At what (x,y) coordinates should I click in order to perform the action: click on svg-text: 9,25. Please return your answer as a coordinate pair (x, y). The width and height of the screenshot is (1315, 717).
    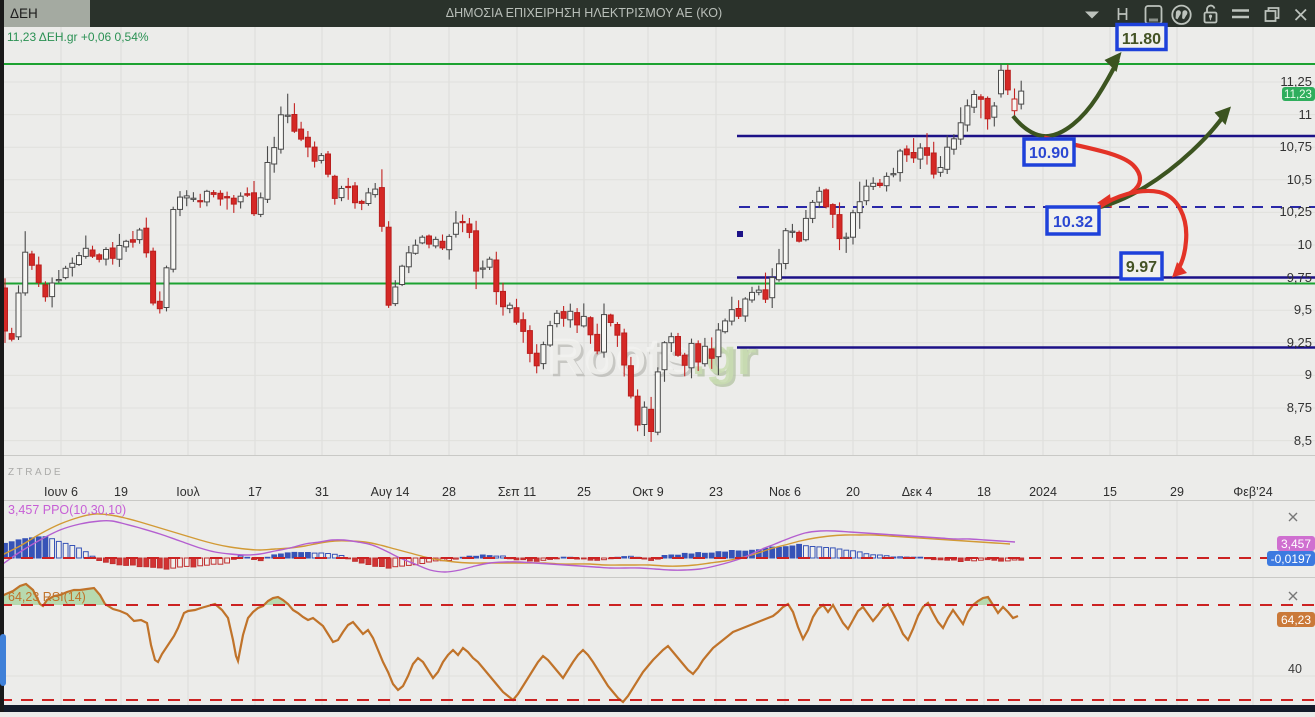
    Looking at the image, I should click on (1299, 342).